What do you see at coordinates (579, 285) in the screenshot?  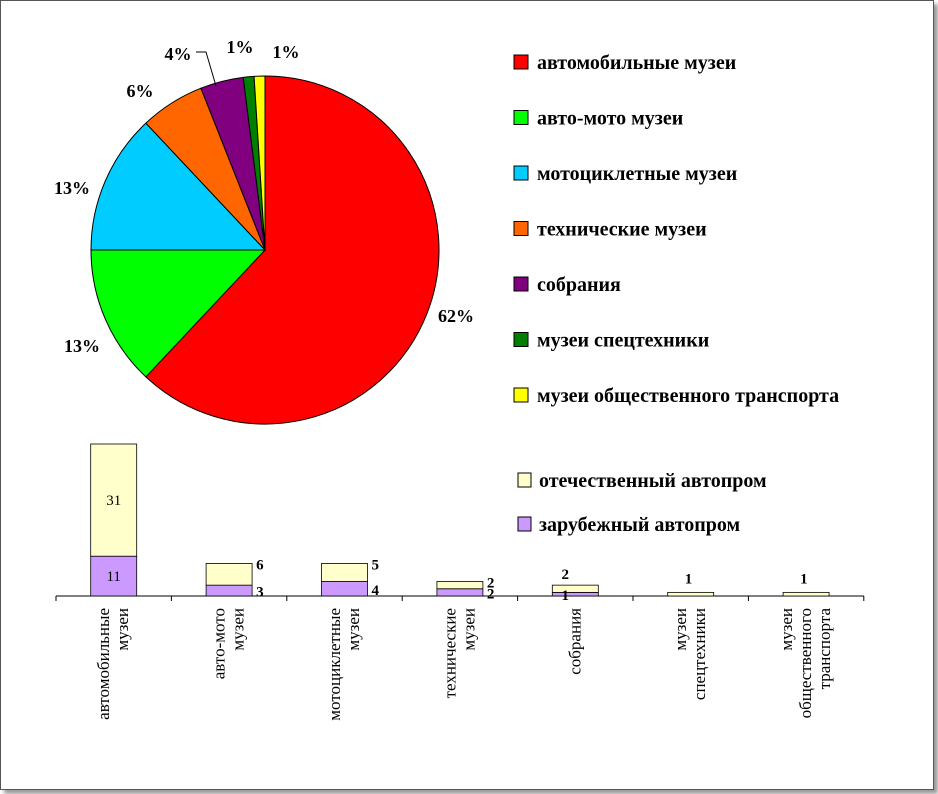 I see `legend-label: собрания` at bounding box center [579, 285].